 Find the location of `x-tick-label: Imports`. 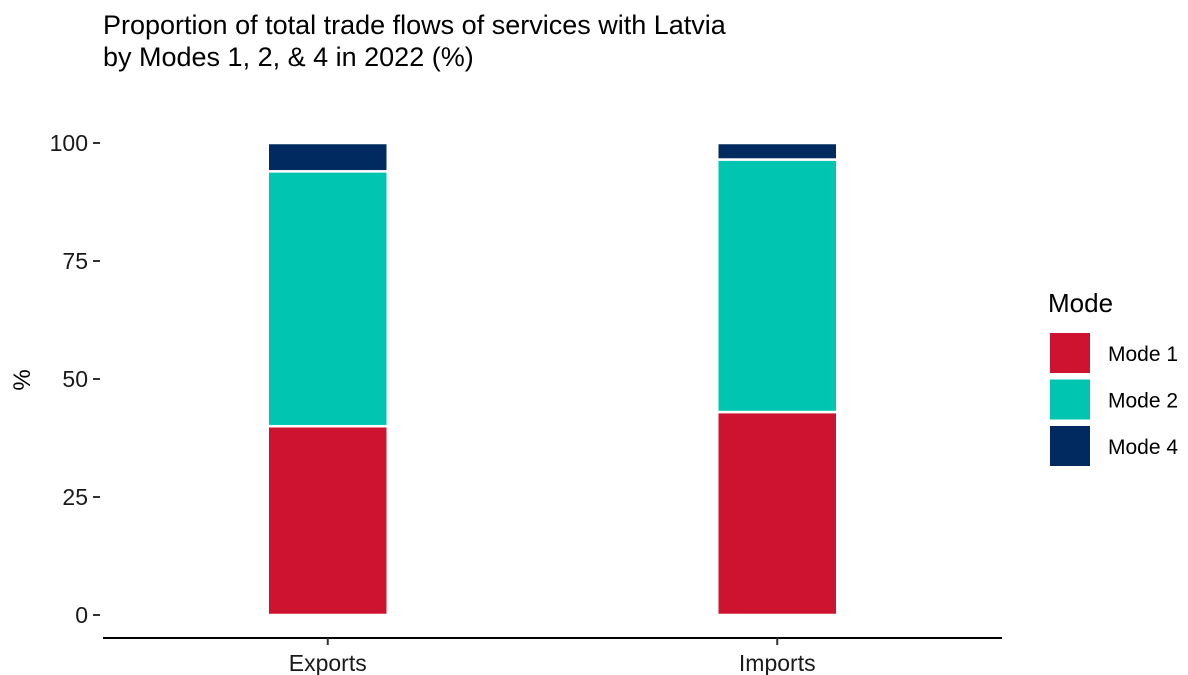

x-tick-label: Imports is located at coordinates (777, 662).